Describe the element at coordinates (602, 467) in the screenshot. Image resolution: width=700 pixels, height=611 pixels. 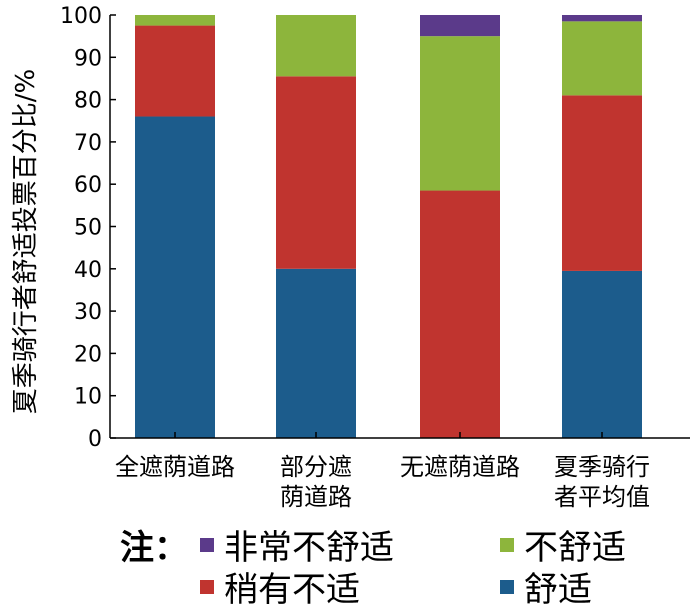
I see `x-tick-label: 夏季骑行` at that location.